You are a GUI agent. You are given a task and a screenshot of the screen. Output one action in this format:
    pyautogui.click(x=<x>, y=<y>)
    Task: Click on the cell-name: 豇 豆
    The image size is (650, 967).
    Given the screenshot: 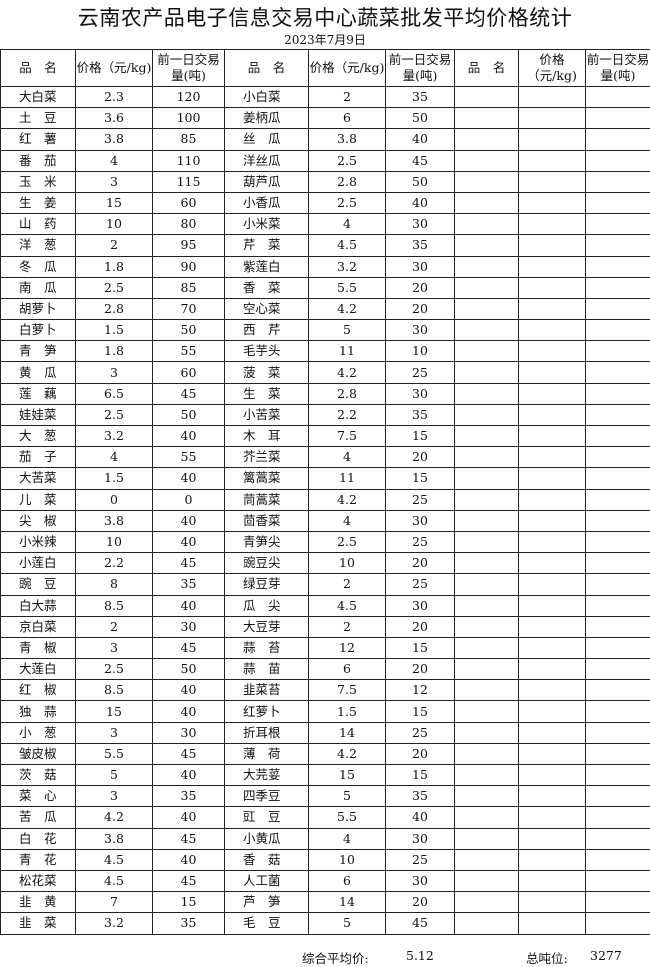 What is the action you would take?
    pyautogui.click(x=266, y=817)
    